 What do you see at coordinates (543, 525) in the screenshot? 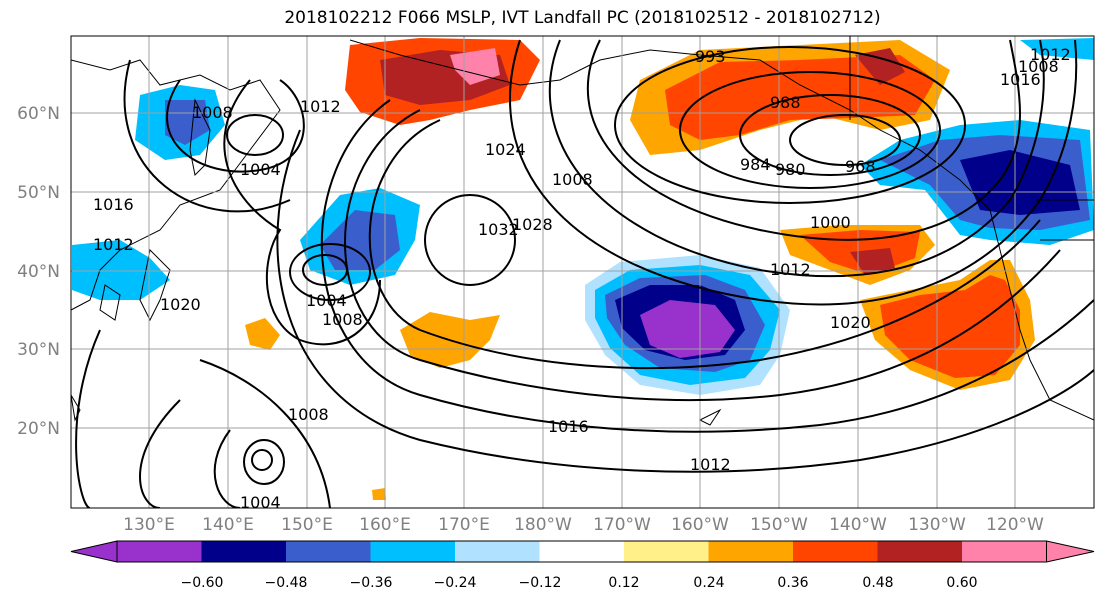
I see `lon-label: 180°W` at bounding box center [543, 525].